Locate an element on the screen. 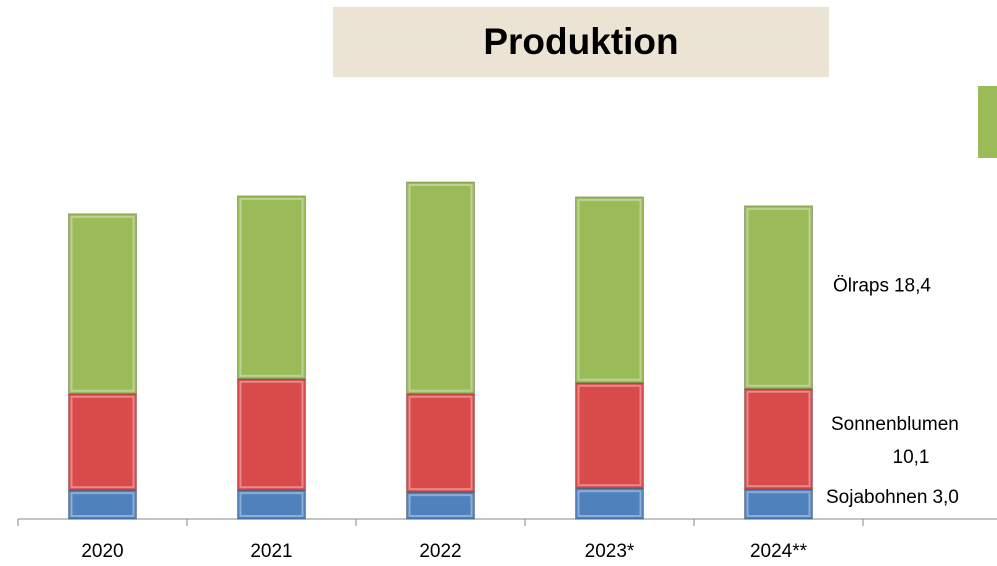 This screenshot has width=997, height=566. series-label: Sonnenblumen is located at coordinates (895, 424).